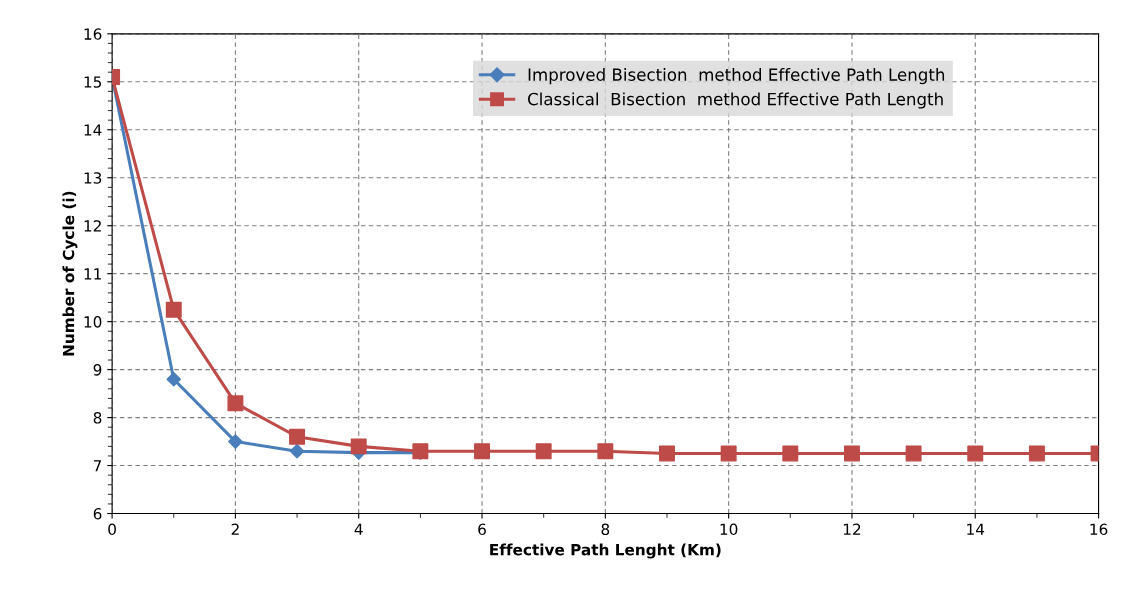 This screenshot has height=615, width=1121. Describe the element at coordinates (93, 322) in the screenshot. I see `y-tick-label: 10` at that location.